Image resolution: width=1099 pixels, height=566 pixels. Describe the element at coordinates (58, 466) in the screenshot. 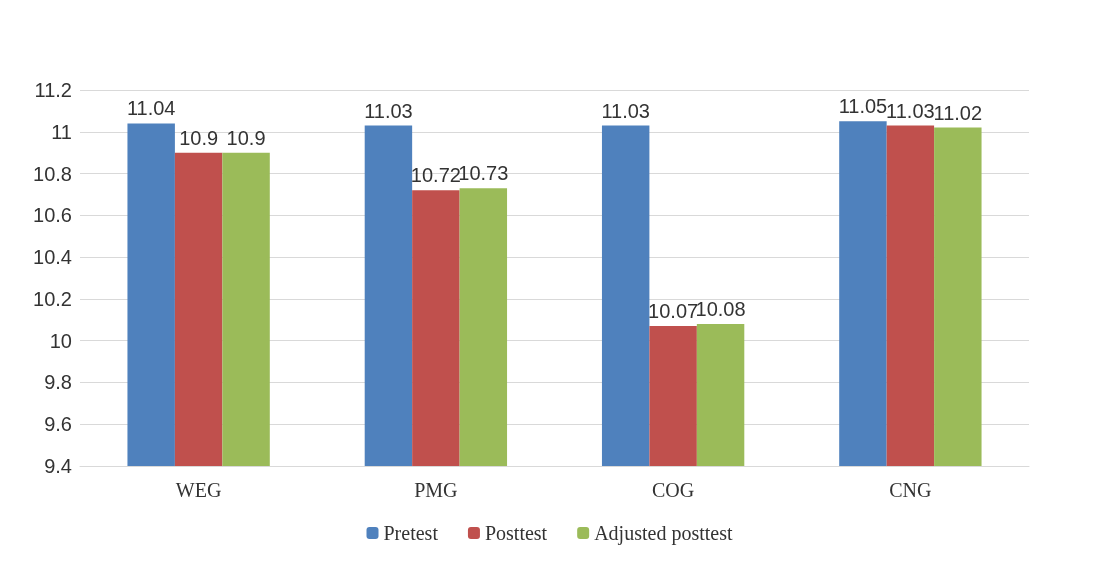

I see `y-tick-label: 9.4` at that location.